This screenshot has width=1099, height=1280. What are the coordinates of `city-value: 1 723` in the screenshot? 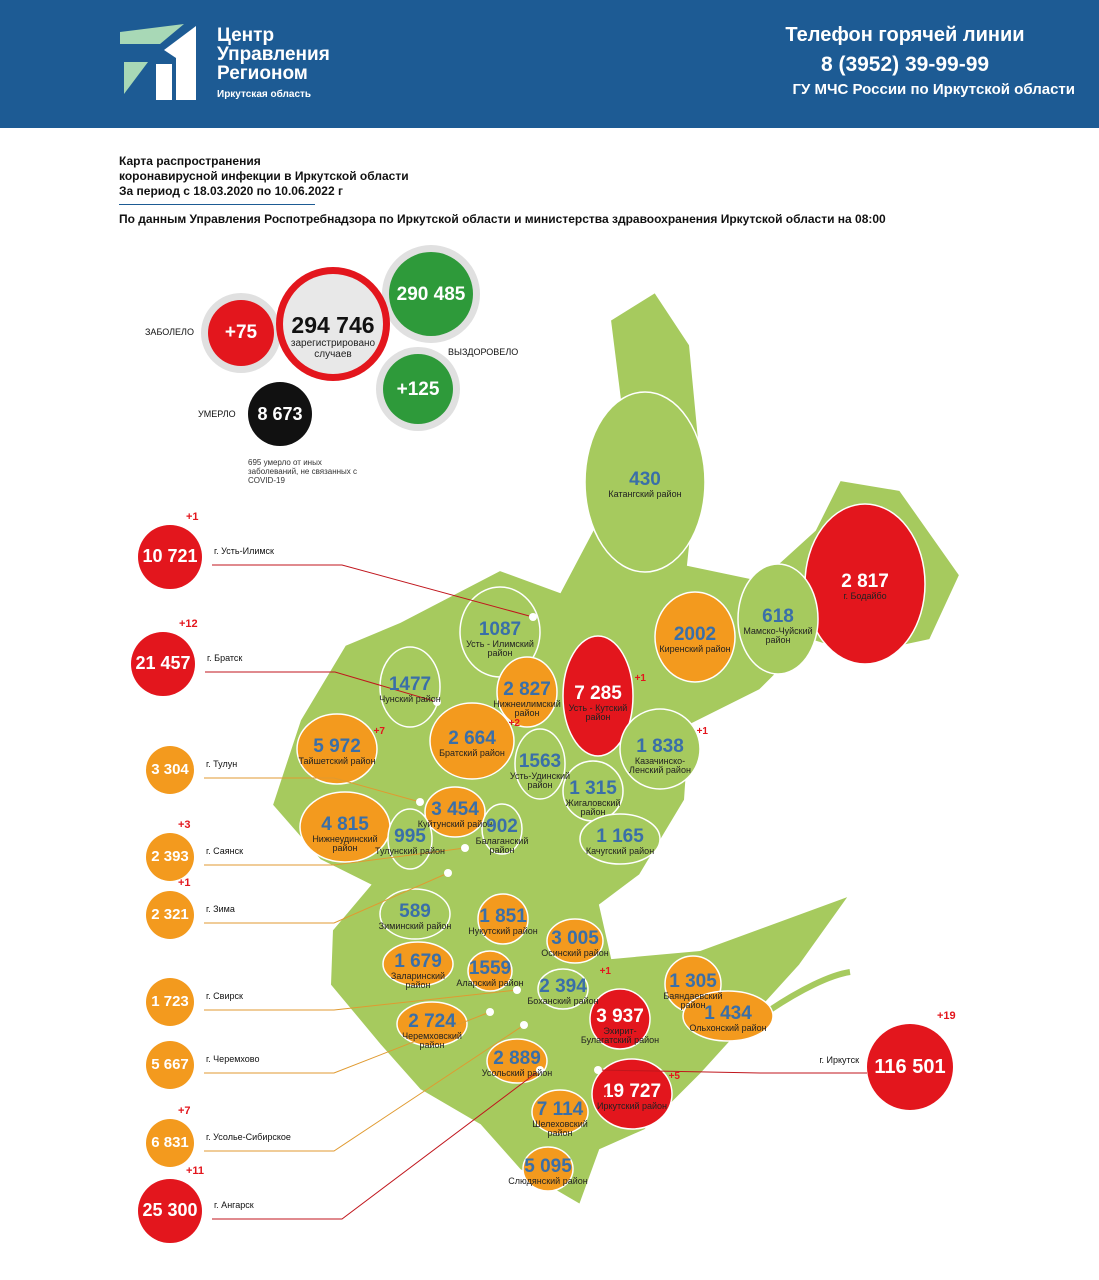 It's located at (170, 1001).